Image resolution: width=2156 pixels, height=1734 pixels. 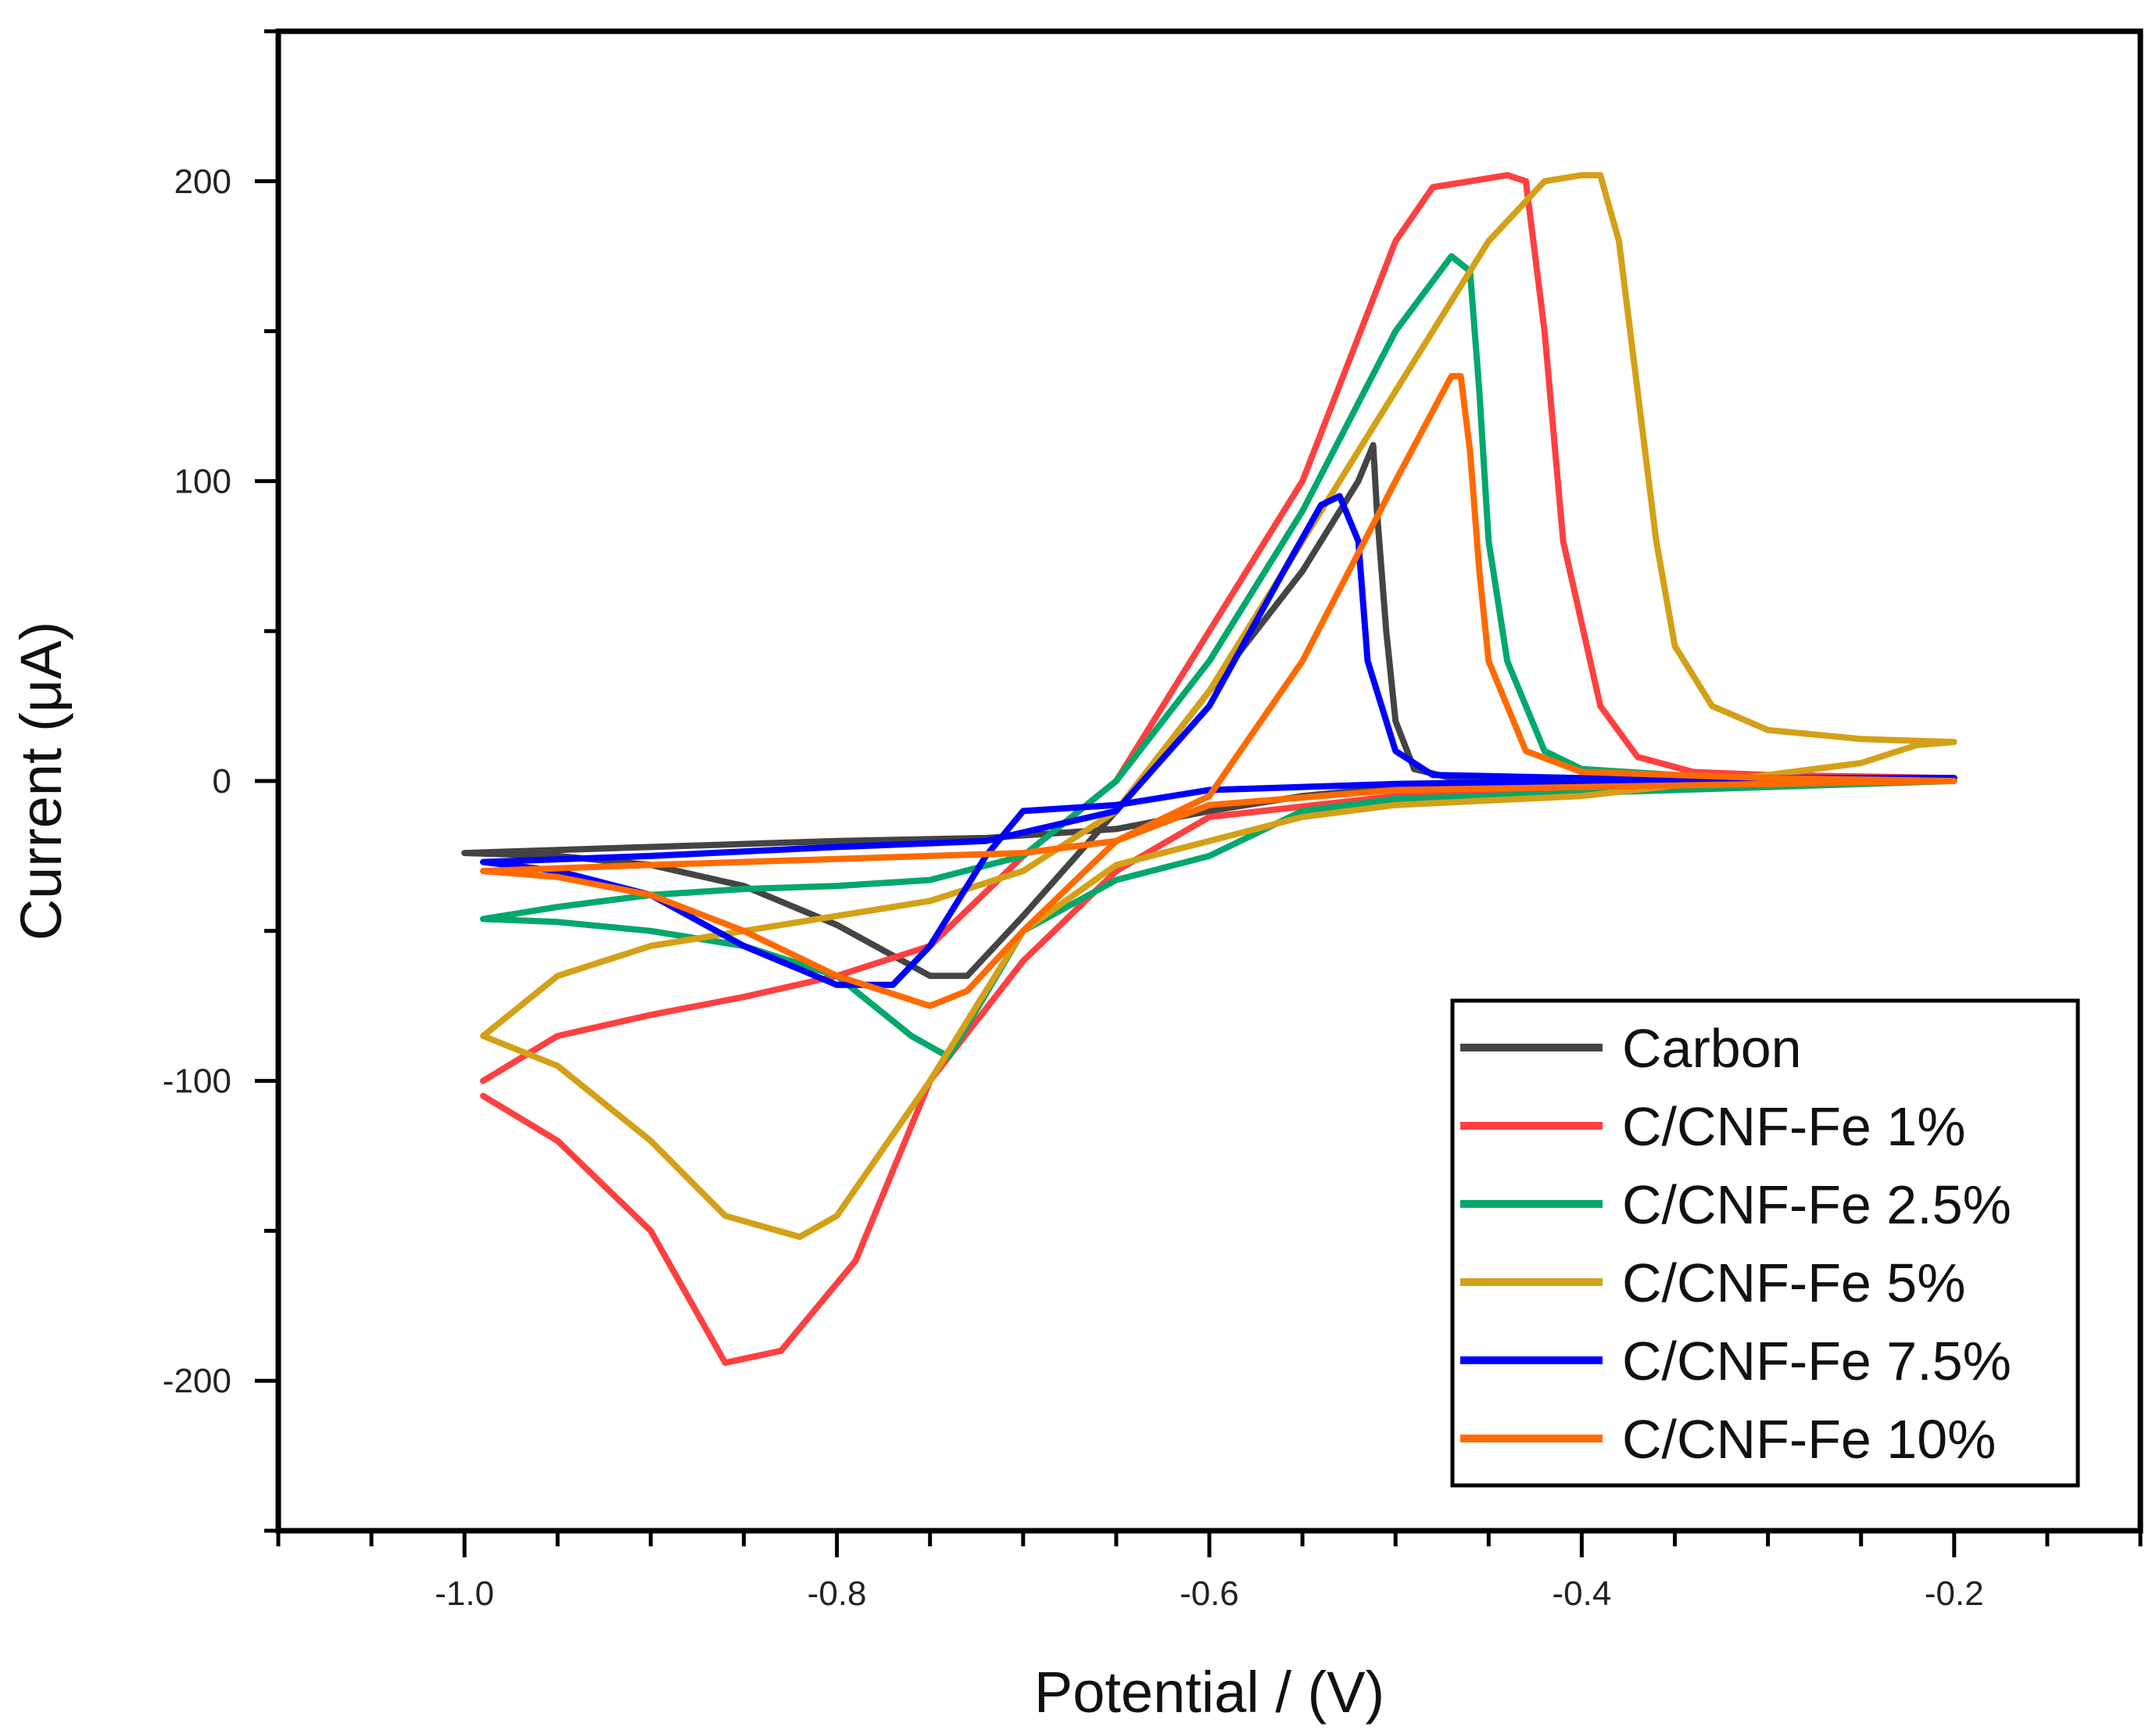 I want to click on y-tick-label: 0, so click(x=222, y=781).